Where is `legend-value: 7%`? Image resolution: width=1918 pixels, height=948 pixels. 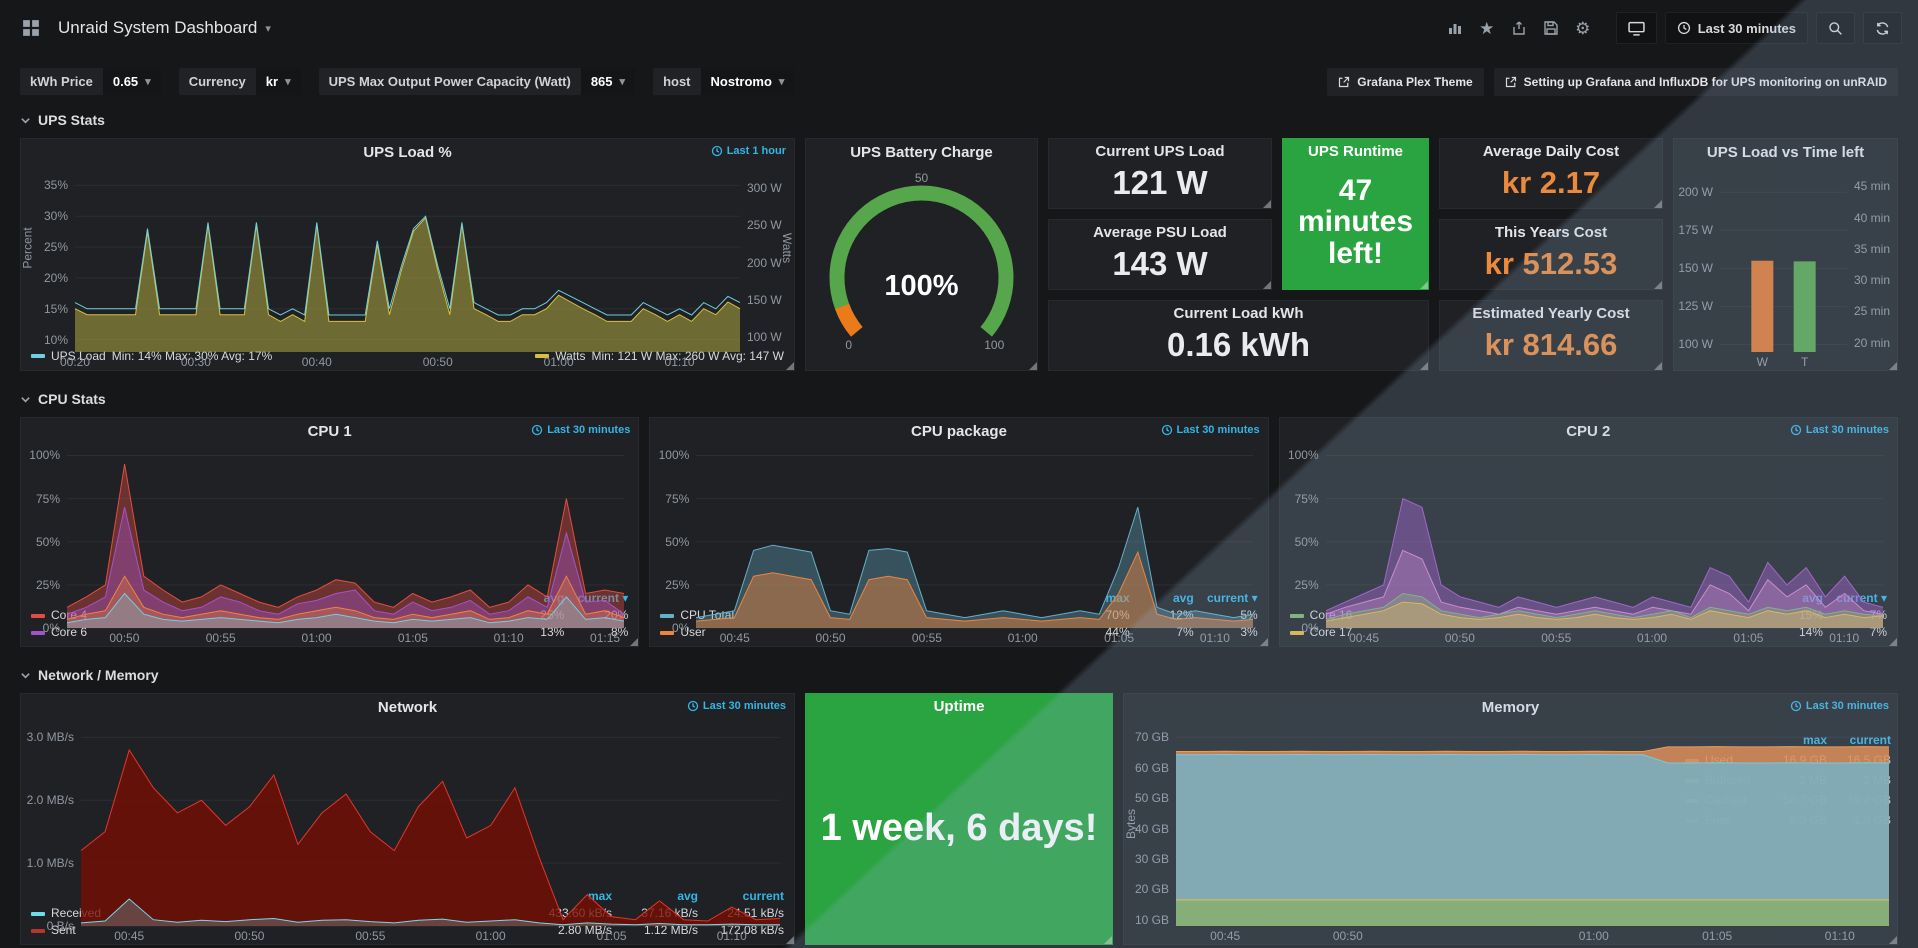
legend-value: 7% is located at coordinates (1878, 632).